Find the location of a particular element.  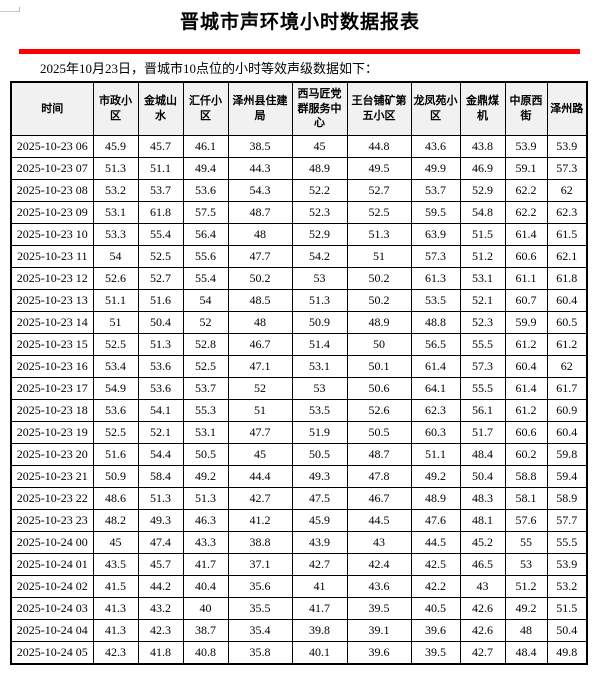

value-cell: 51 is located at coordinates (379, 256).